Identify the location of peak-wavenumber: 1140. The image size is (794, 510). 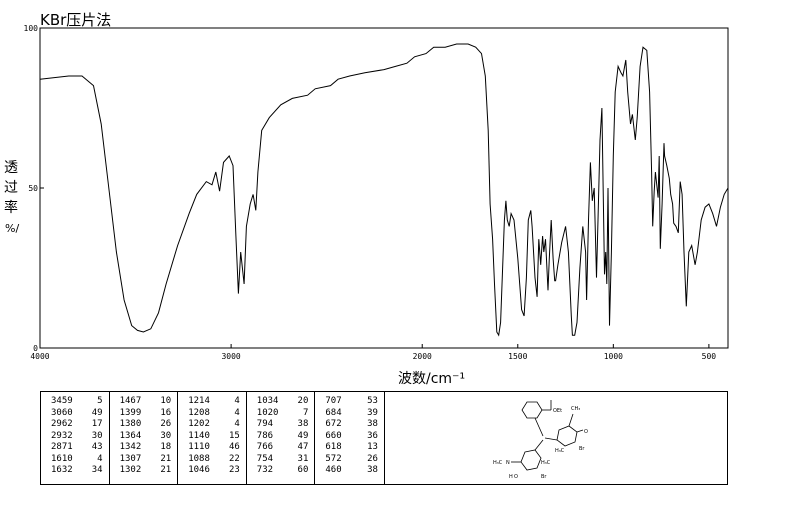
(199, 435).